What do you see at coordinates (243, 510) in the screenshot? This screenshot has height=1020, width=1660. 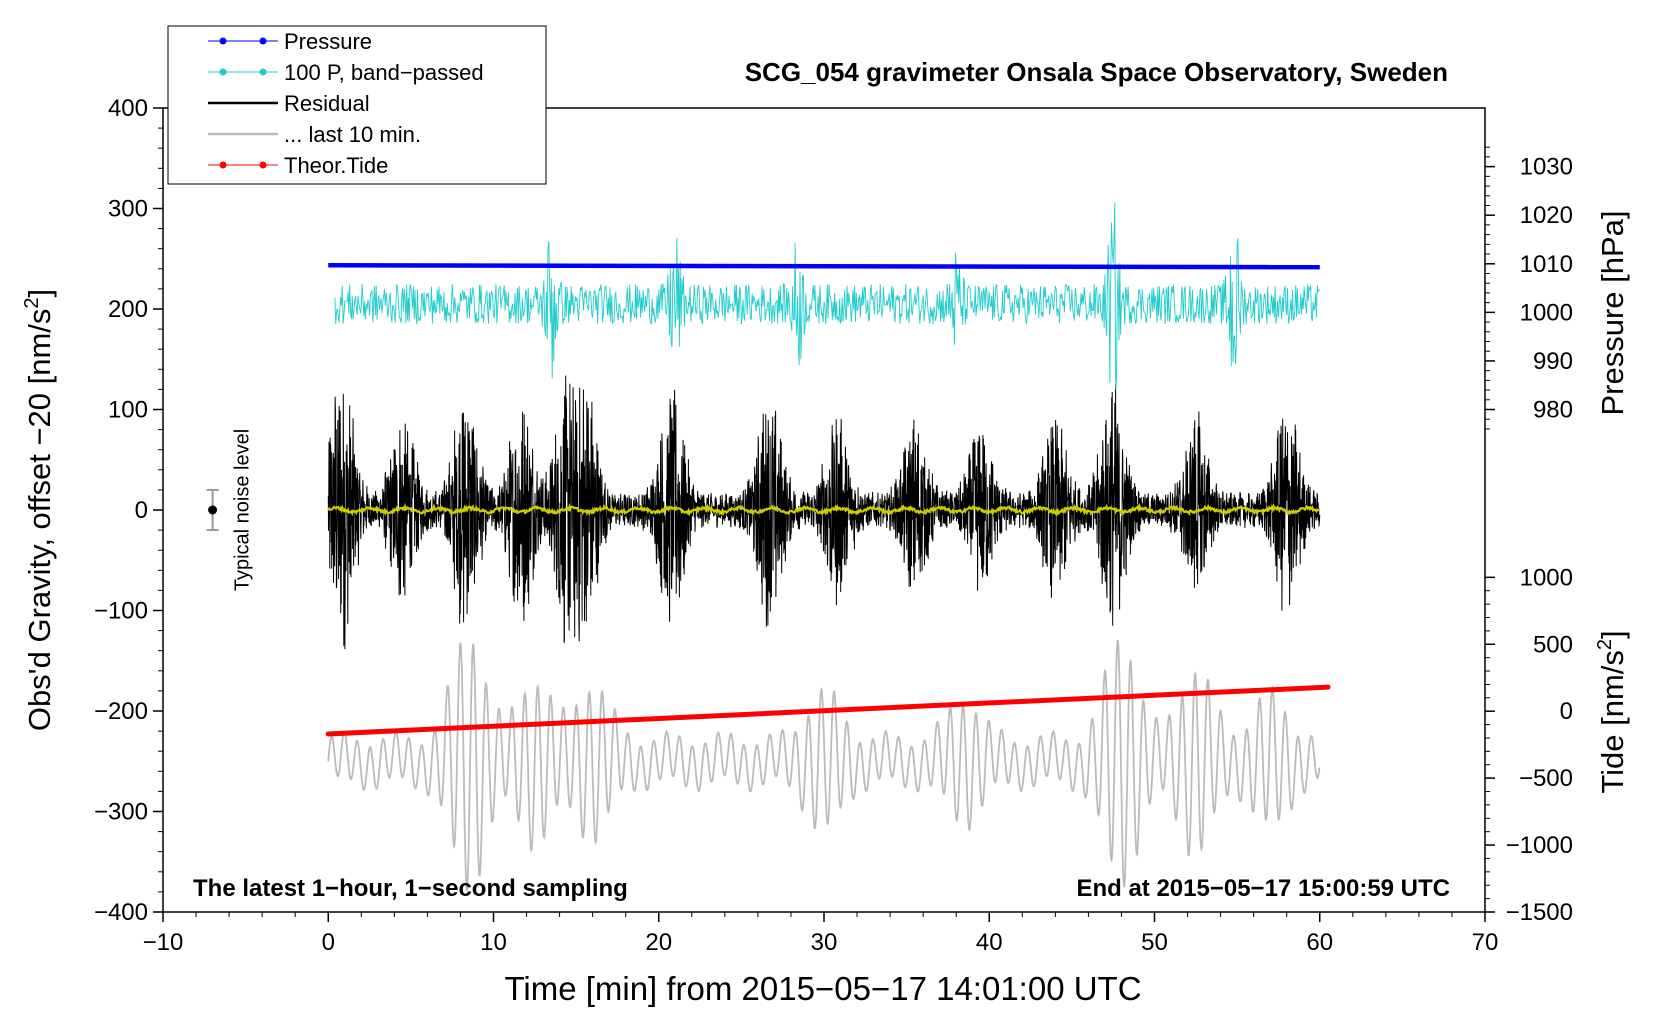 I see `noise-label: Typical noise level` at bounding box center [243, 510].